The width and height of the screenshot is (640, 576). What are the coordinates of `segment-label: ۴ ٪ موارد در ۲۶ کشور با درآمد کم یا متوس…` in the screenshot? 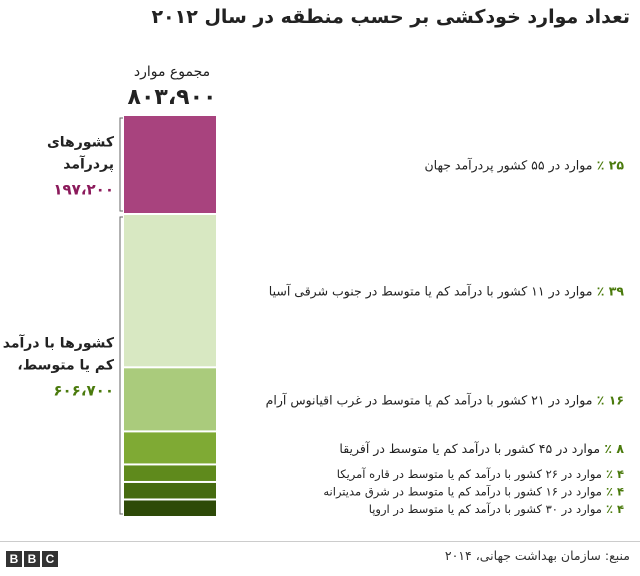 It's located at (480, 474).